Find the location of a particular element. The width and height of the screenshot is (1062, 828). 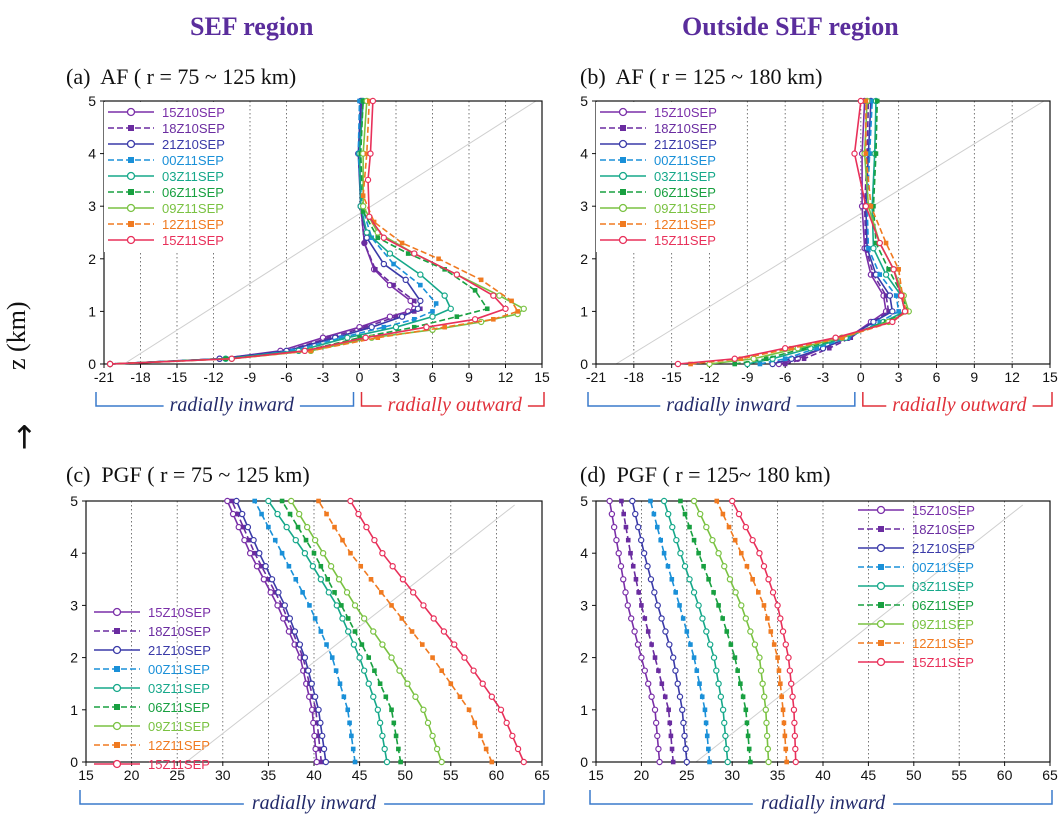

x-tick-label: -9 is located at coordinates (747, 377).